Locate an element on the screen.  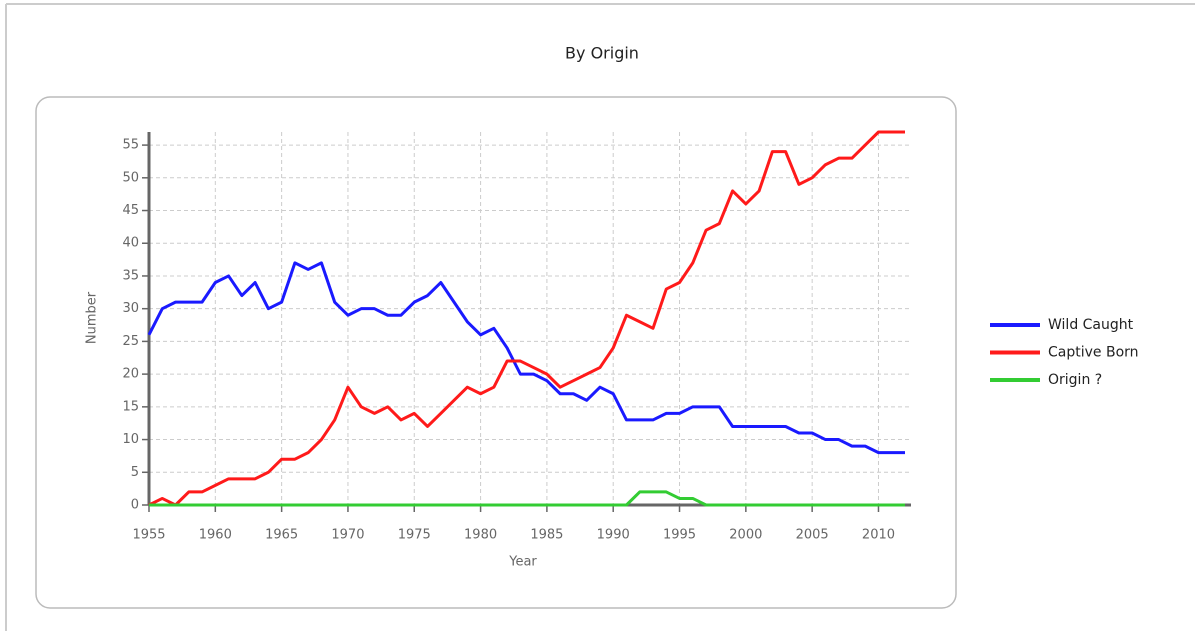
y-tick-label: 30 is located at coordinates (130, 308).